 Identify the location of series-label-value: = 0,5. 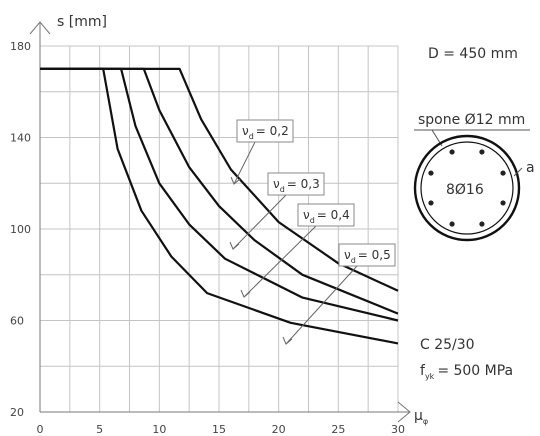
(374, 255).